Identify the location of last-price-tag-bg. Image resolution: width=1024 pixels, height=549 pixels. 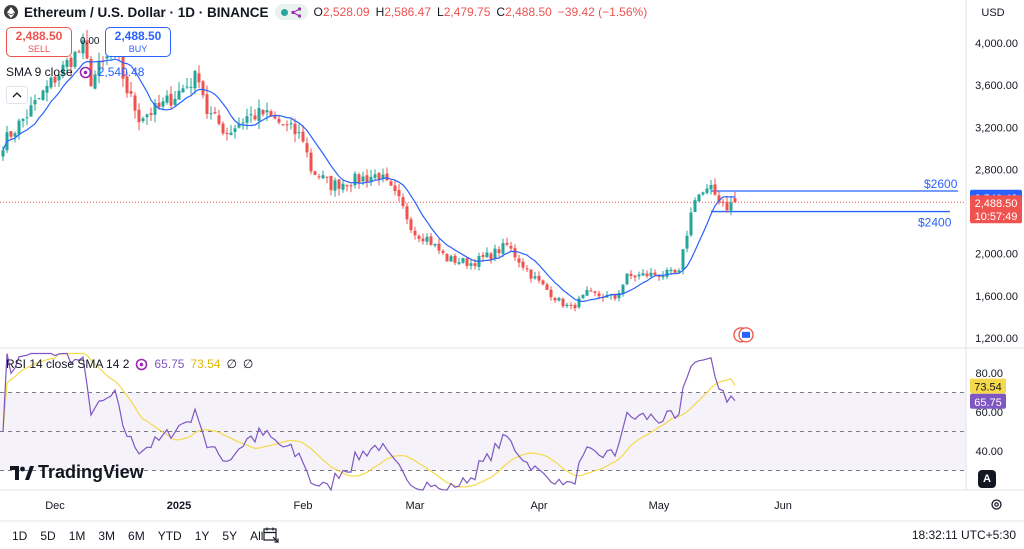
(996, 209).